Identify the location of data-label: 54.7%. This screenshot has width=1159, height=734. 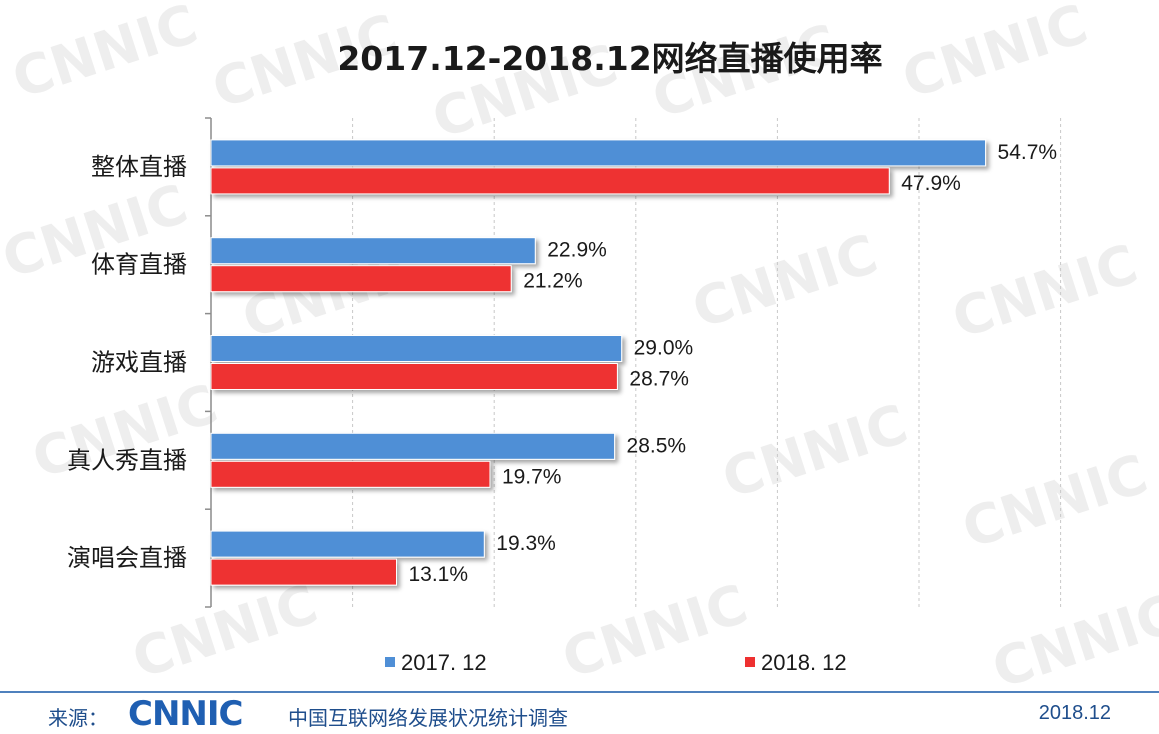
(1028, 152).